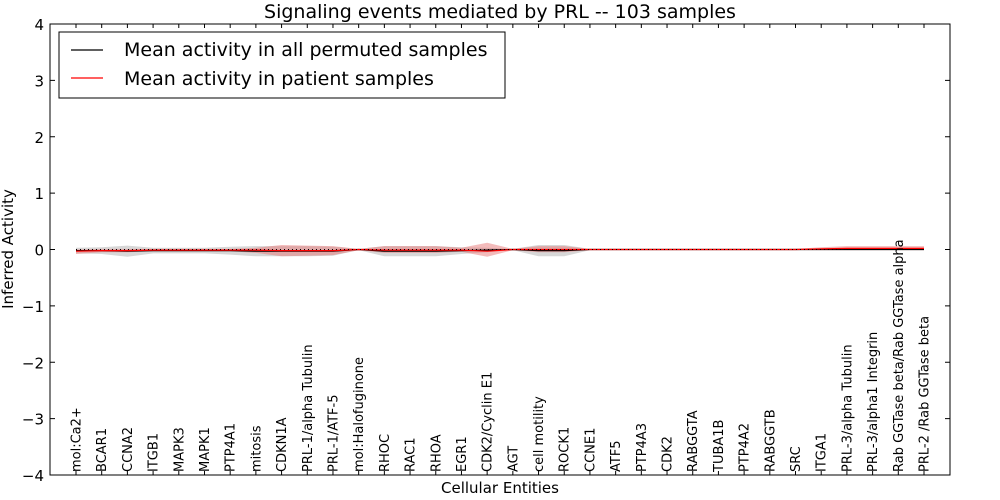 The width and height of the screenshot is (1000, 500). What do you see at coordinates (693, 441) in the screenshot?
I see `x-tick-label: RABGGTA` at bounding box center [693, 441].